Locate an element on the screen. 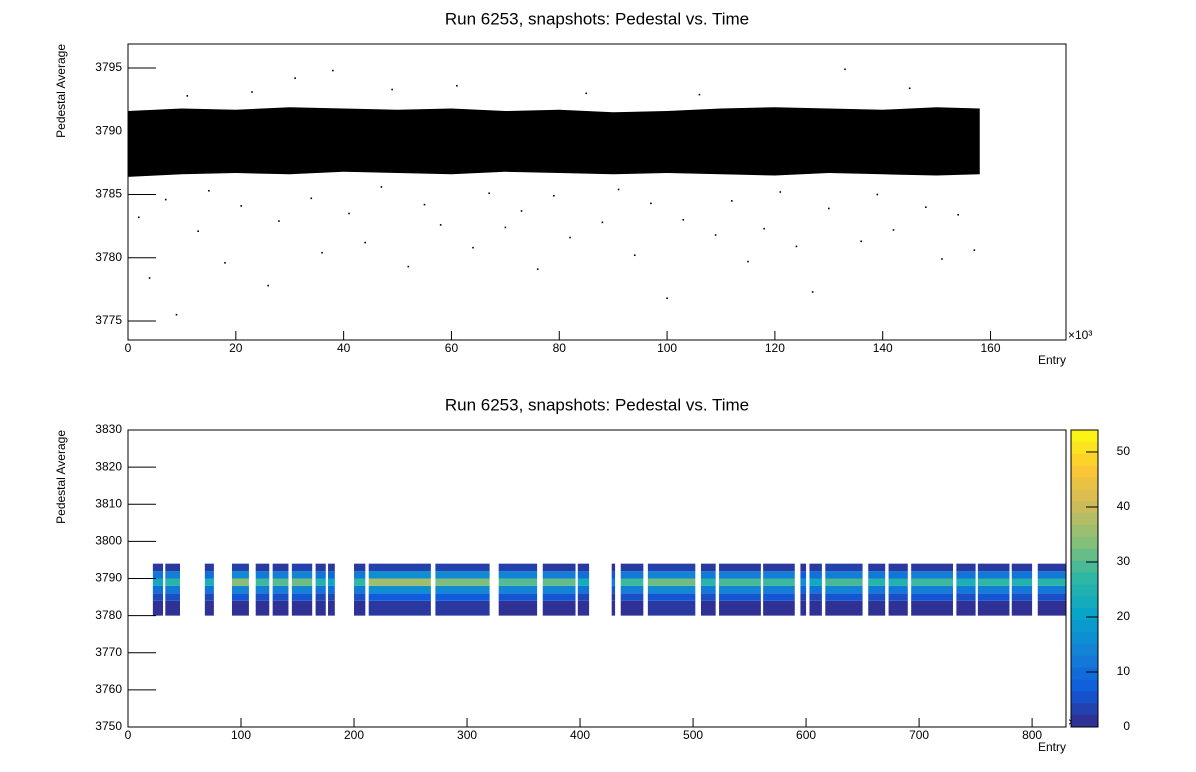  x-tick-label: 140 is located at coordinates (883, 348).